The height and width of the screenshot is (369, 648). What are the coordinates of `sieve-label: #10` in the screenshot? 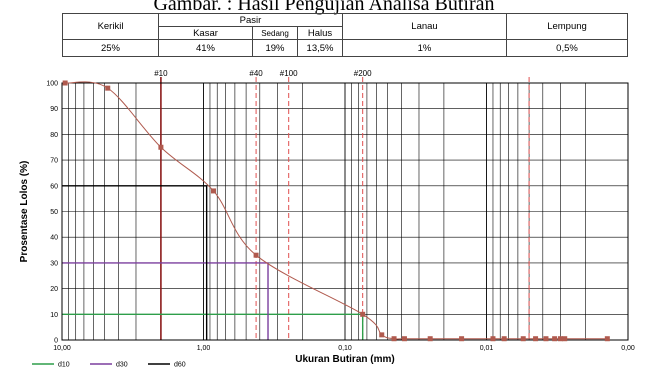 It's located at (161, 73).